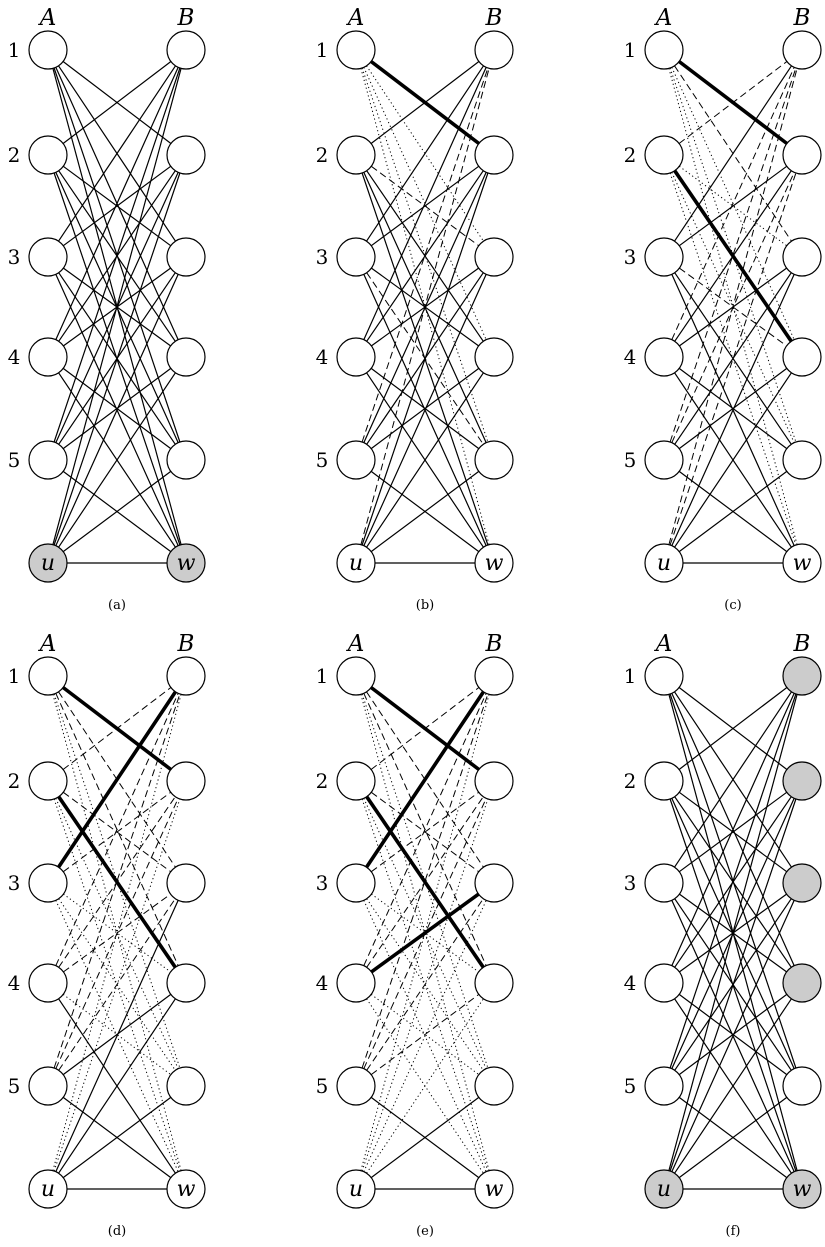 Image resolution: width=825 pixels, height=1247 pixels. I want to click on edge-A4-B2-dashed, so click(117, 882).